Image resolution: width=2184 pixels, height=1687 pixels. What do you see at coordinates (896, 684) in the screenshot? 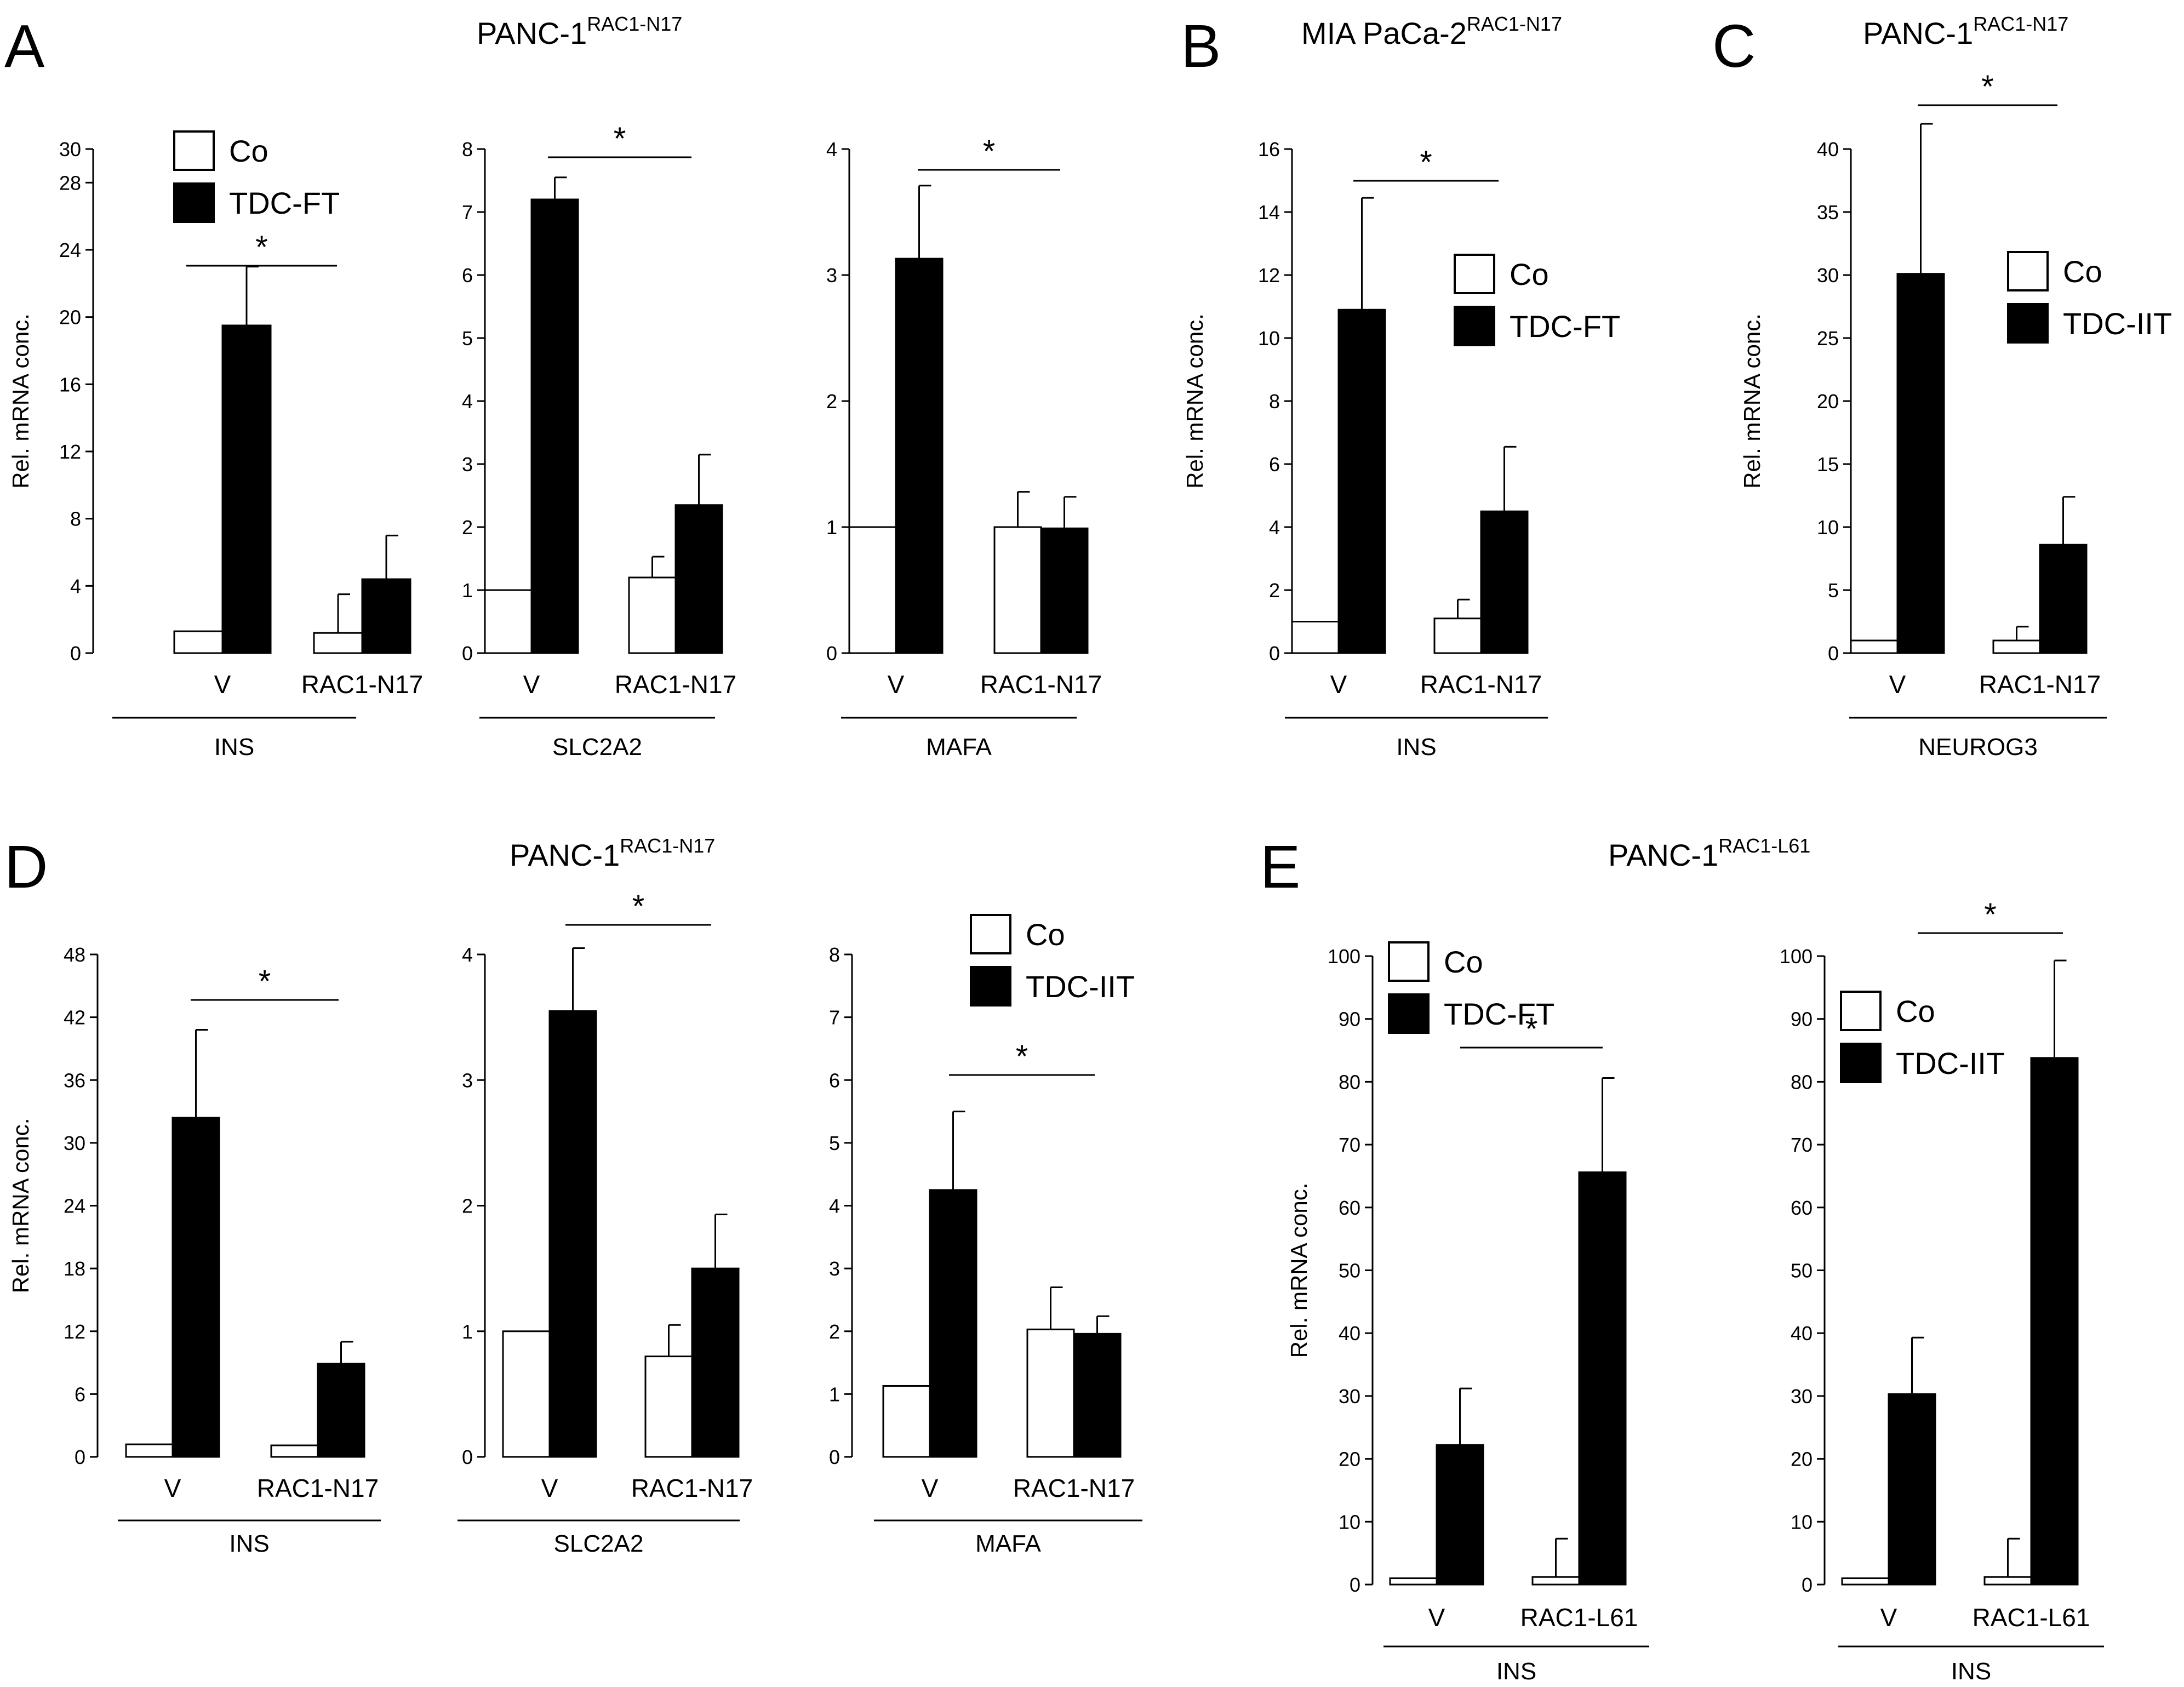
I see `a3-category-label: V` at bounding box center [896, 684].